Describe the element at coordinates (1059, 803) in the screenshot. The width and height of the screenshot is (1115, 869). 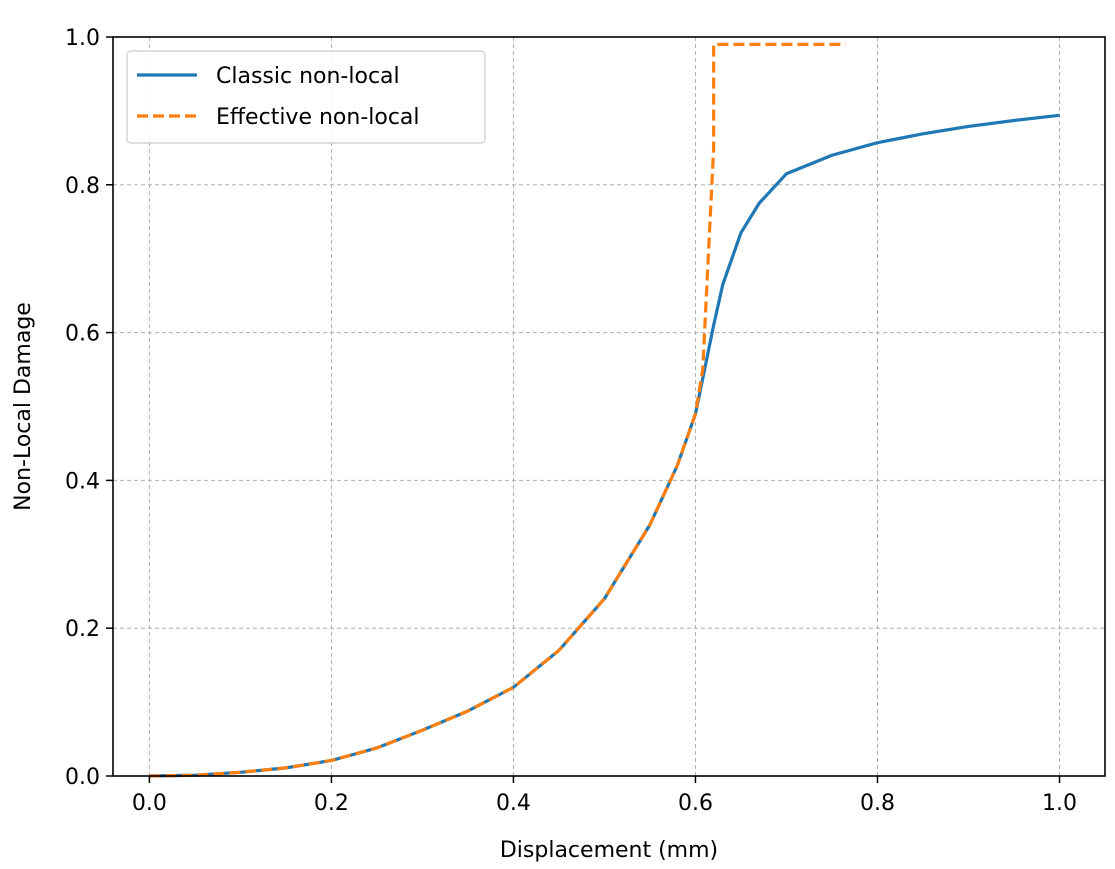
I see `x-tick-label: 1.0` at that location.